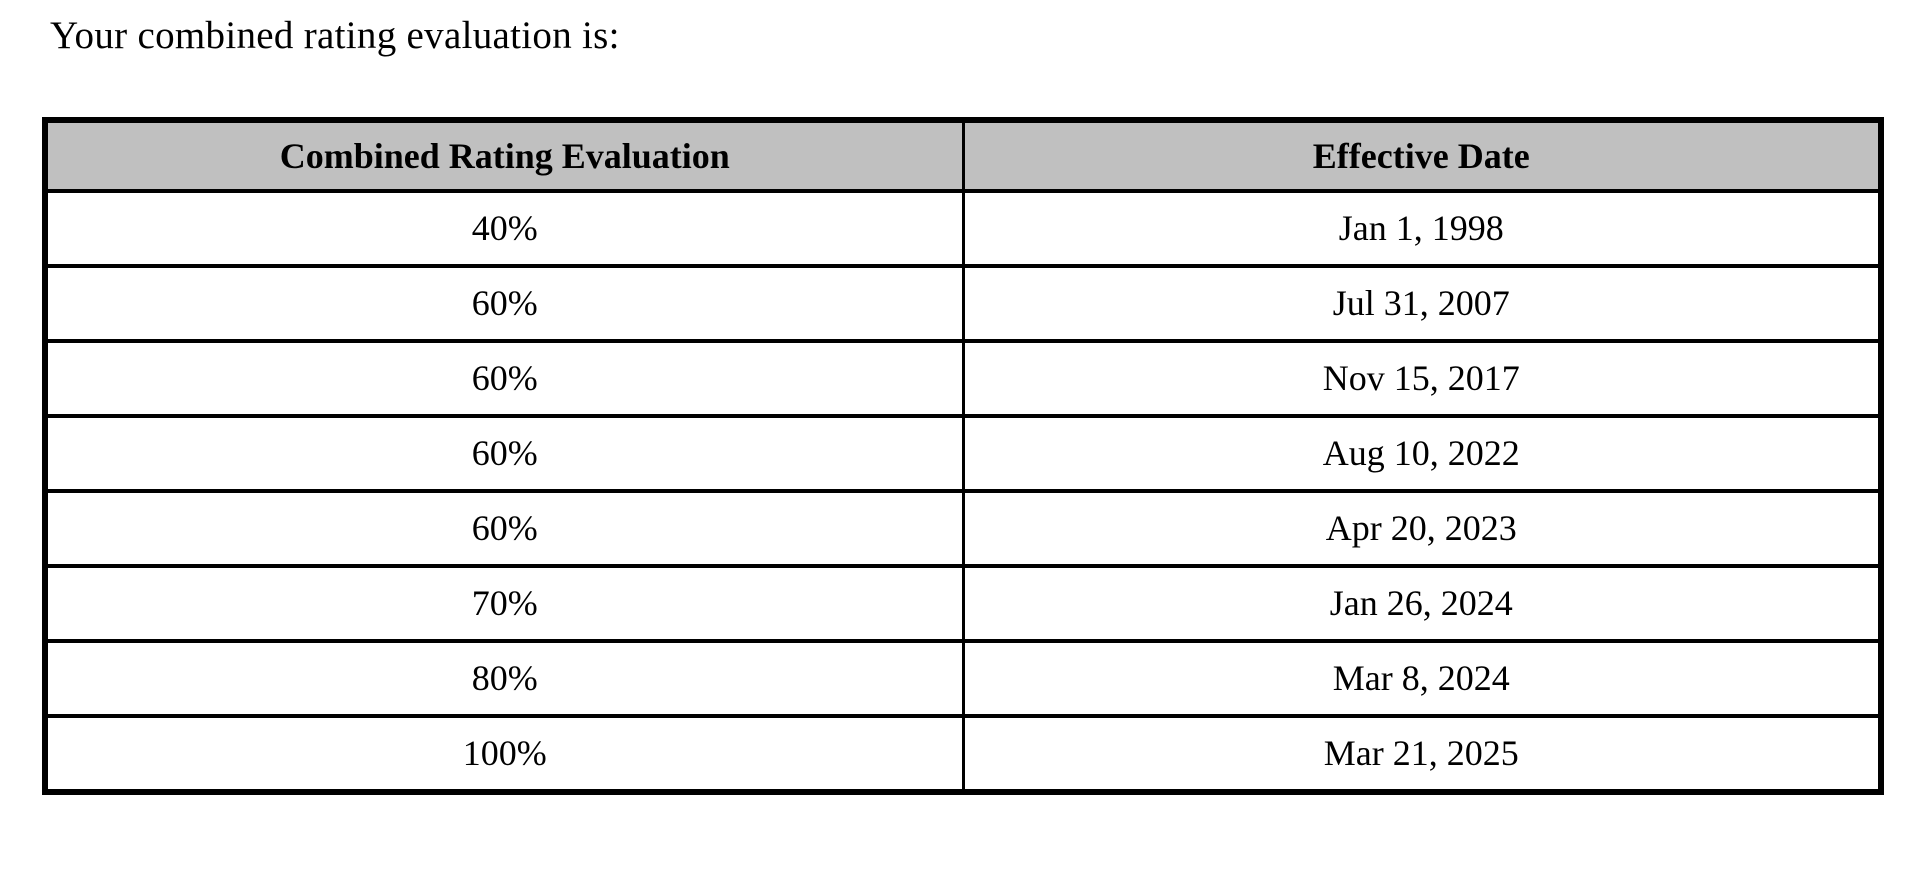 This screenshot has width=1922, height=884. I want to click on table-row: 60% Nov 15, 2017, so click(963, 378).